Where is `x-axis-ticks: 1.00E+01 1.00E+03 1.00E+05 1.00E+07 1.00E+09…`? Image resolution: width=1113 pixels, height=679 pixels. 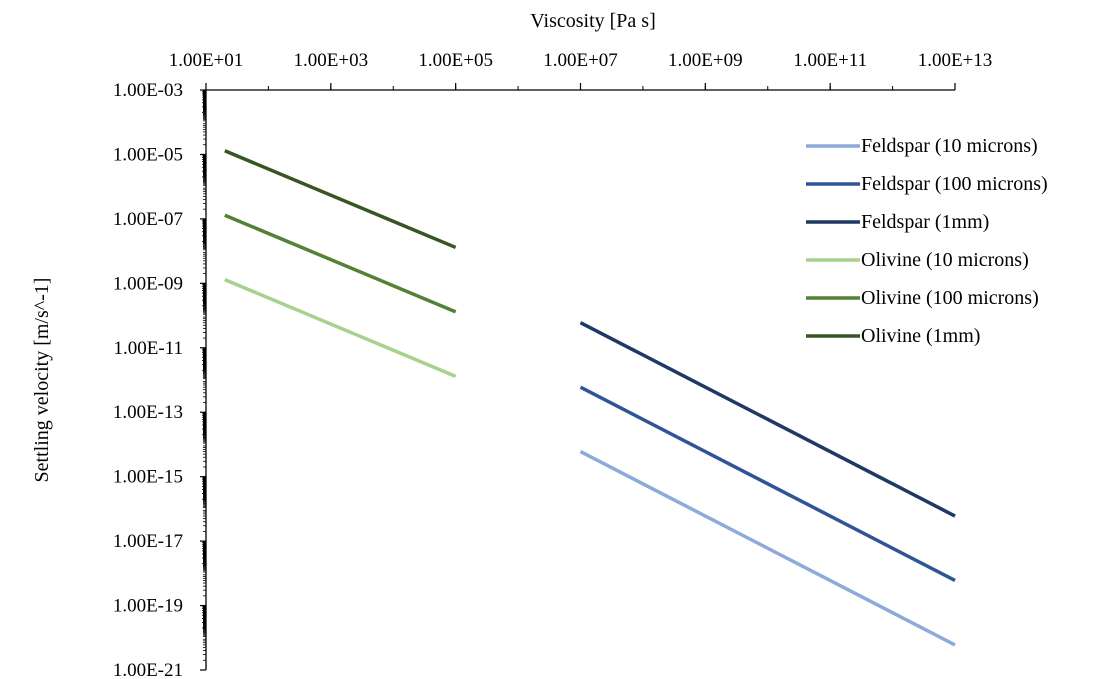
x-axis-ticks: 1.00E+01 1.00E+03 1.00E+05 1.00E+07 1.00E+09… is located at coordinates (581, 70).